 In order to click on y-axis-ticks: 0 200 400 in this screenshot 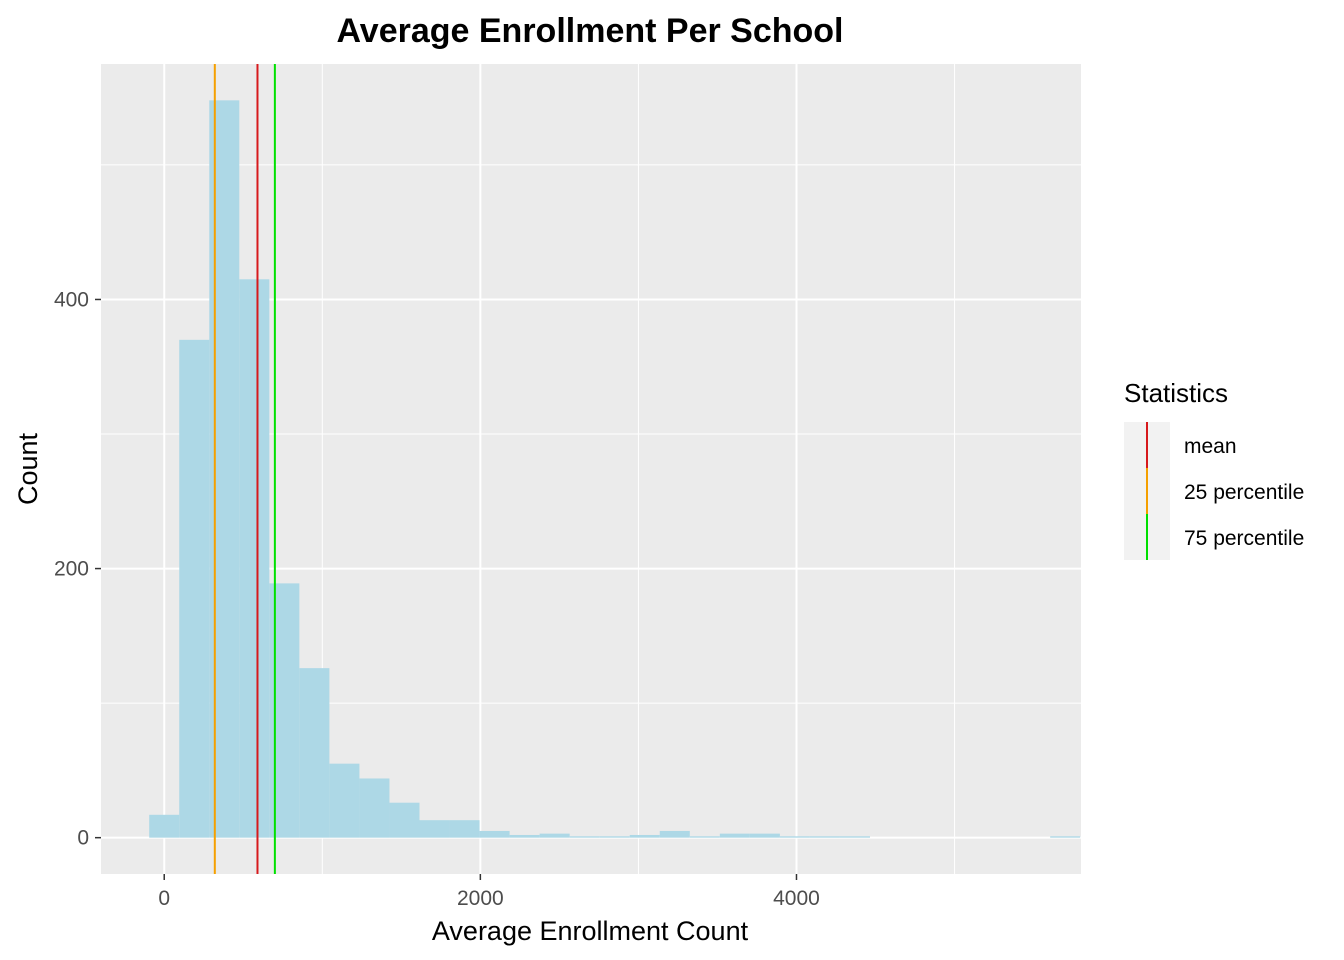, I will do `click(77, 569)`.